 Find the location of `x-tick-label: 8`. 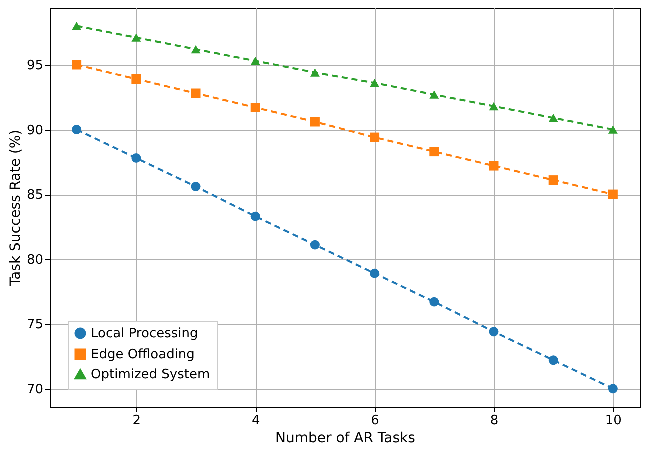

x-tick-label: 8 is located at coordinates (494, 421).